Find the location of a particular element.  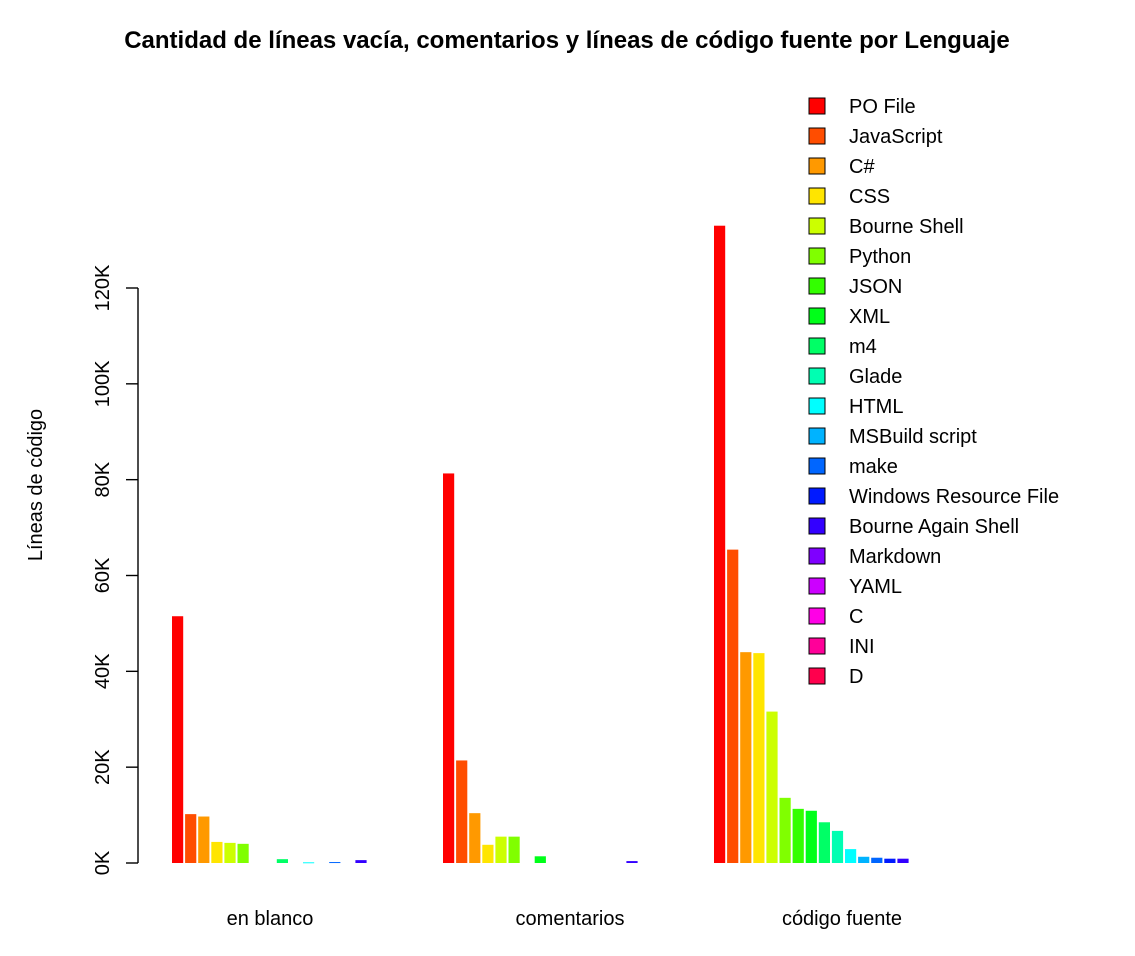

legend-label: CSS is located at coordinates (869, 197).